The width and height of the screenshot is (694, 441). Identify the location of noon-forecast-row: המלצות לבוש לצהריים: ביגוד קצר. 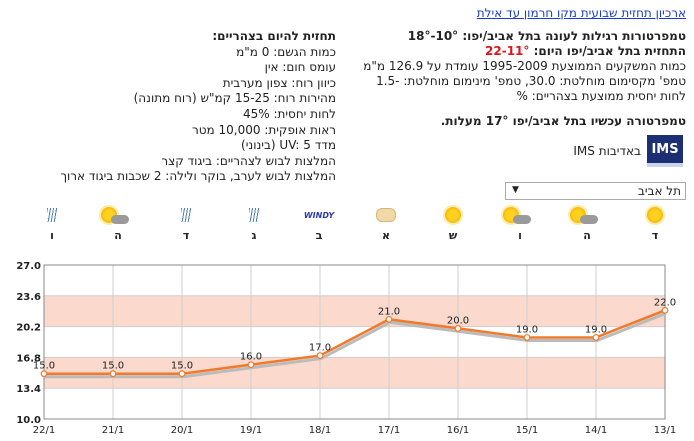
(248, 160).